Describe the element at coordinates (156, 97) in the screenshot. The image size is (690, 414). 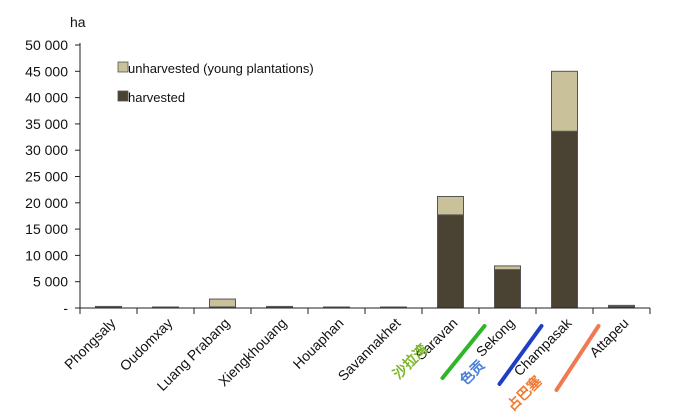
I see `legend-label: harvested` at that location.